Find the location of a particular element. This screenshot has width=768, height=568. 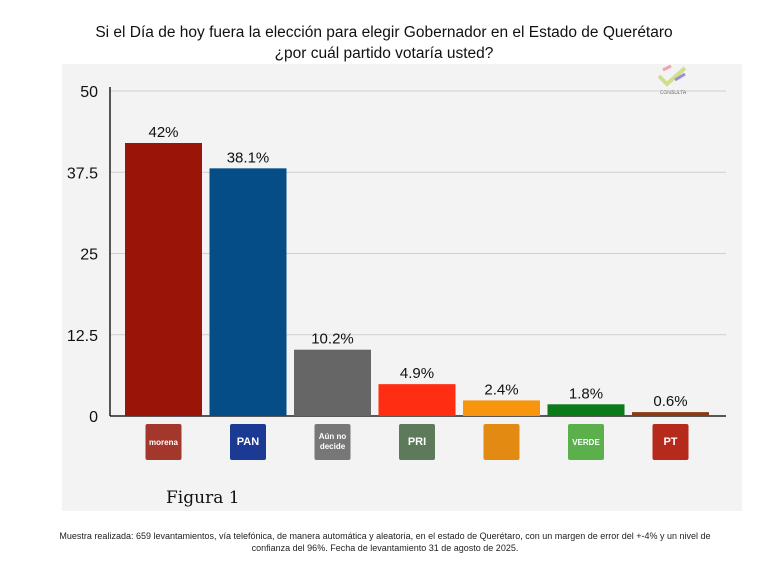

figure-label: Figura 1 is located at coordinates (203, 498).